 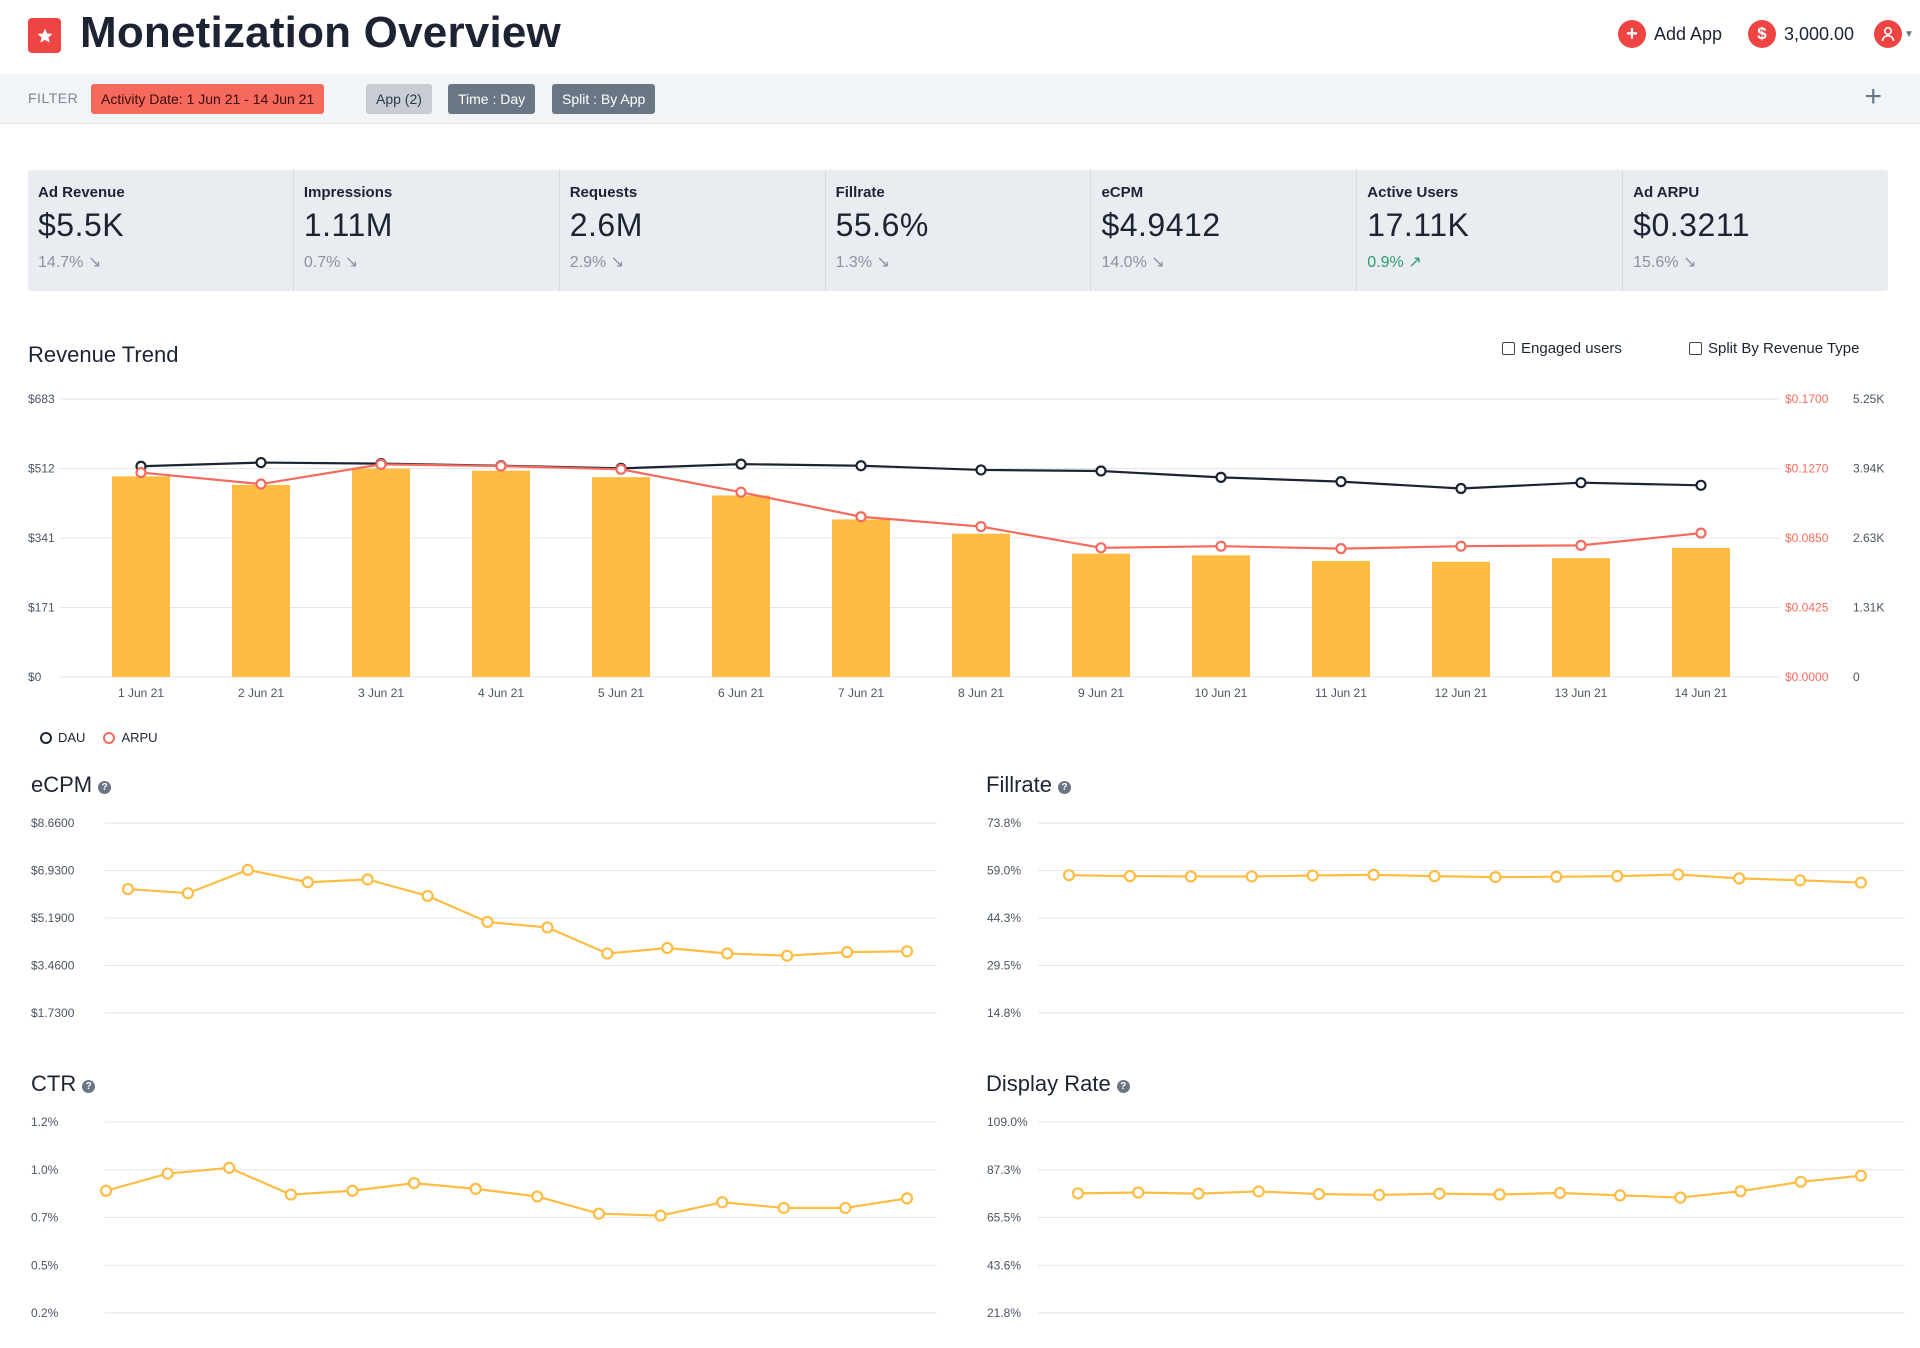 I want to click on checkbox-label: Split By Revenue Type, so click(x=1784, y=348).